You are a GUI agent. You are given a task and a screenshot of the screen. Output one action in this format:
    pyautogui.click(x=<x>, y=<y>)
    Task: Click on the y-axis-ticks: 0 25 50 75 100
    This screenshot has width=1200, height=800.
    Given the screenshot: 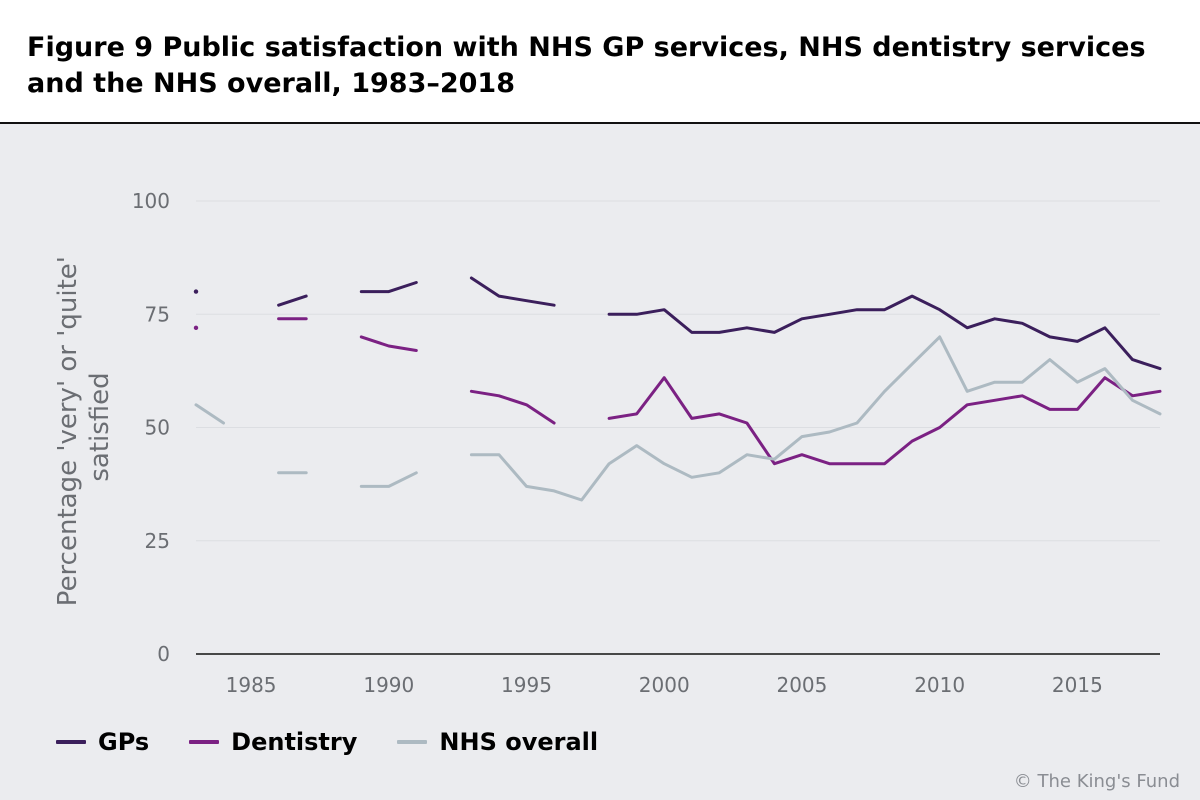 What is the action you would take?
    pyautogui.click(x=151, y=427)
    